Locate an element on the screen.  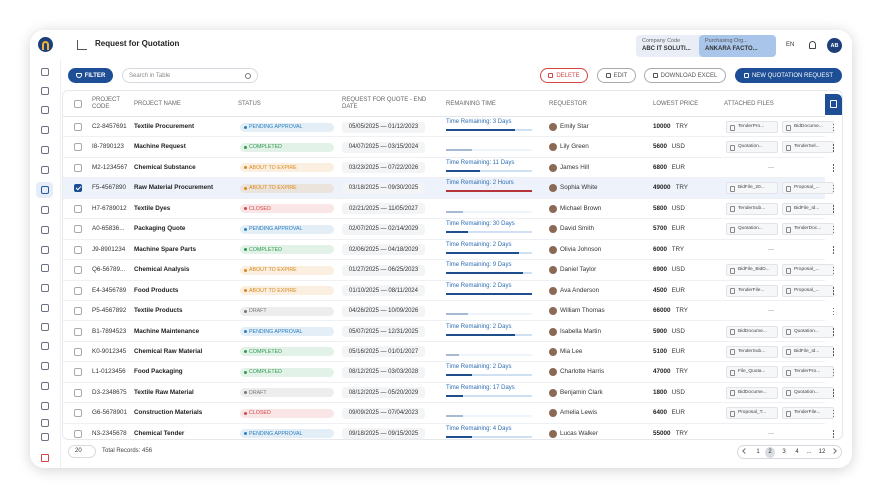
edit-button: EDIT is located at coordinates (616, 75).